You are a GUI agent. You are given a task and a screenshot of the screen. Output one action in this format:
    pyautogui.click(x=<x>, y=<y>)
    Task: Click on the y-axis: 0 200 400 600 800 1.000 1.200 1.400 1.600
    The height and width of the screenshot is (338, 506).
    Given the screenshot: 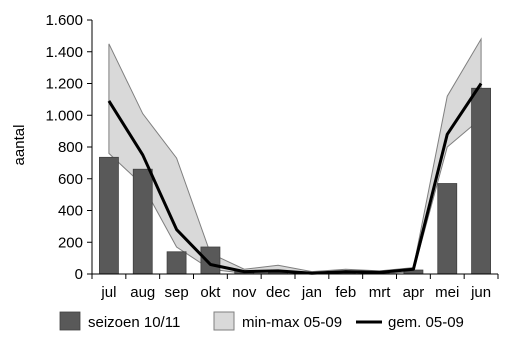 What is the action you would take?
    pyautogui.click(x=69, y=147)
    